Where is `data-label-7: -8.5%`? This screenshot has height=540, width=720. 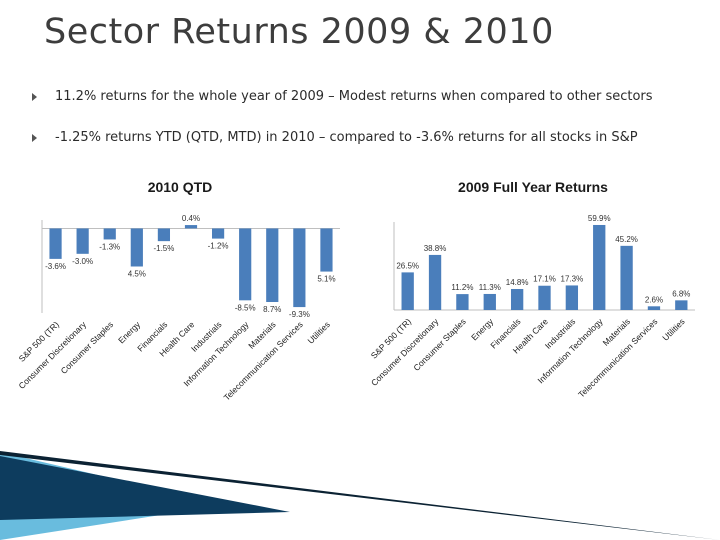
data-label-7: -8.5% is located at coordinates (245, 307).